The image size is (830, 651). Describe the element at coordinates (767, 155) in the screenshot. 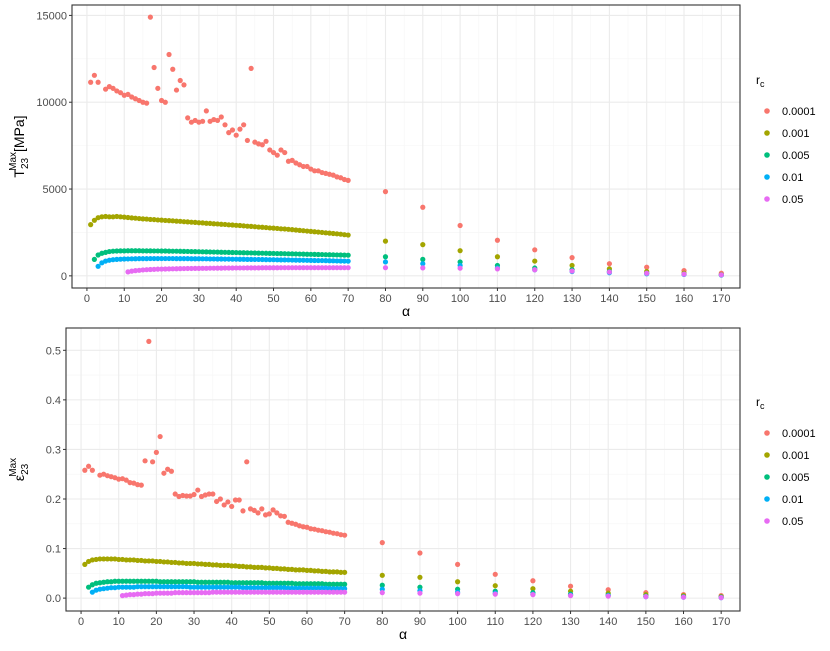

I see `legend-key` at that location.